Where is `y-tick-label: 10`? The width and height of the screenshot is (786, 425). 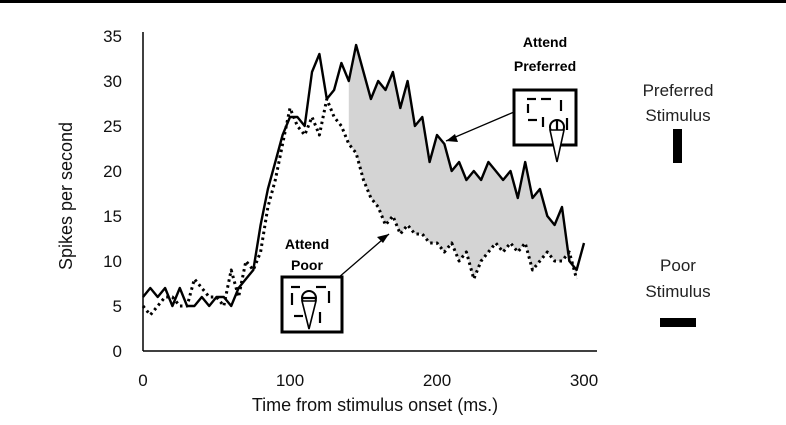
y-tick-label: 10 is located at coordinates (112, 261).